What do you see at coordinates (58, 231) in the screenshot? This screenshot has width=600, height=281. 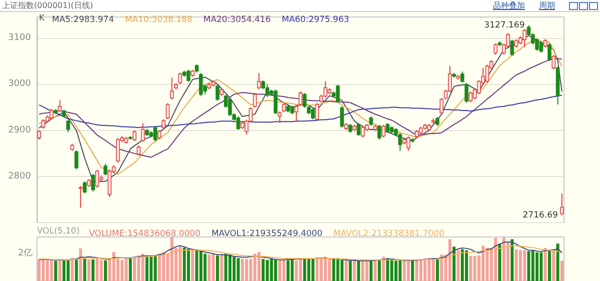 I see `chart-title: VOL(5,10)` at bounding box center [58, 231].